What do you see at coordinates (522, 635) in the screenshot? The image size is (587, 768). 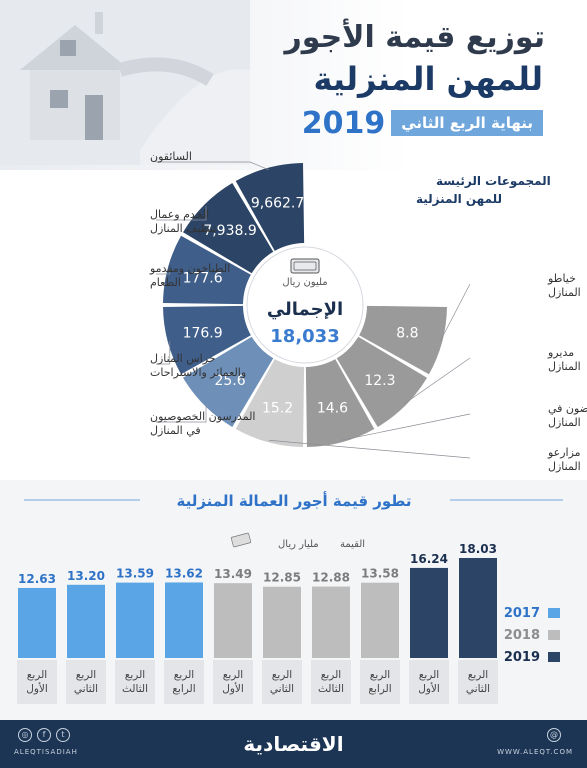 I see `legend-label: 2018` at bounding box center [522, 635].